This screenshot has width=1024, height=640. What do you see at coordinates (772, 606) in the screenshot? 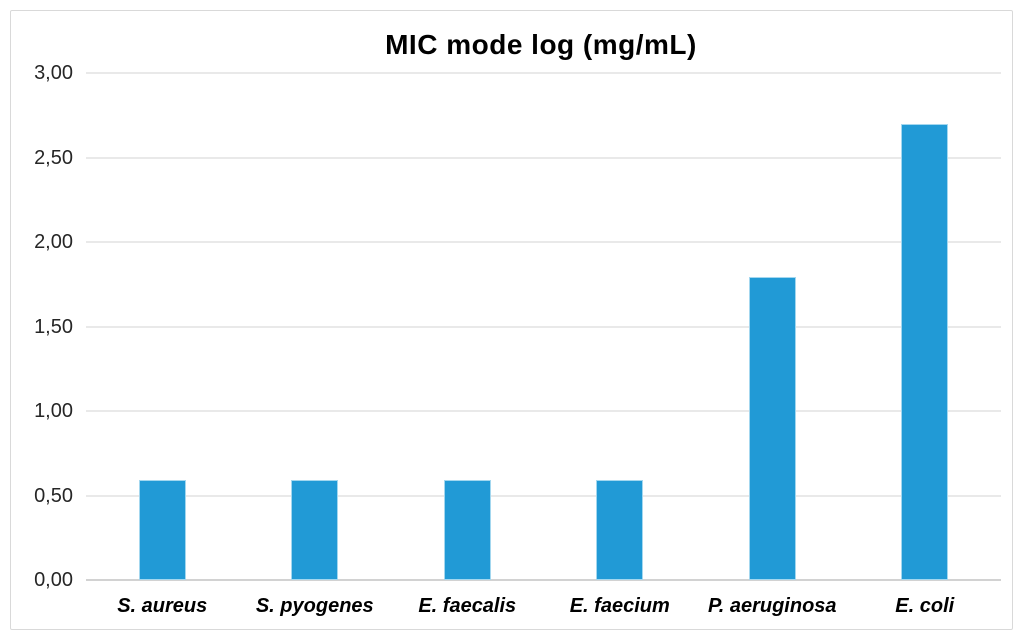
I see `x-category-label: P. aeruginosa` at bounding box center [772, 606].